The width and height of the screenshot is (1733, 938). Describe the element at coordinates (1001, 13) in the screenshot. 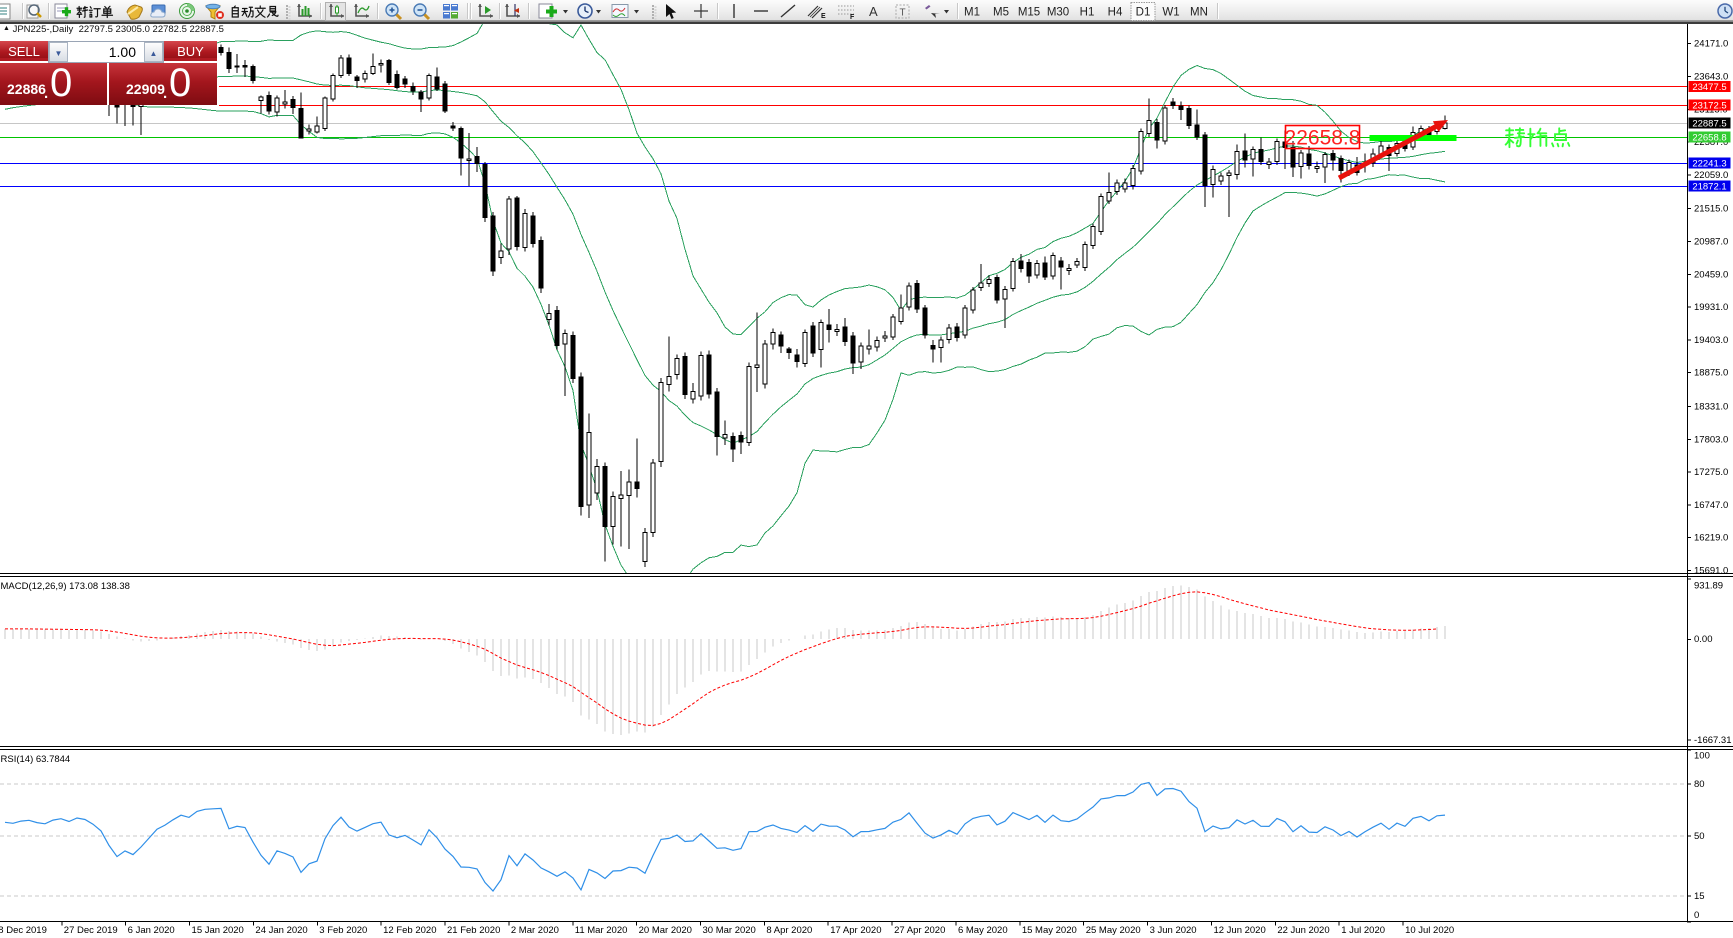

I see `svg-text: M5` at that location.